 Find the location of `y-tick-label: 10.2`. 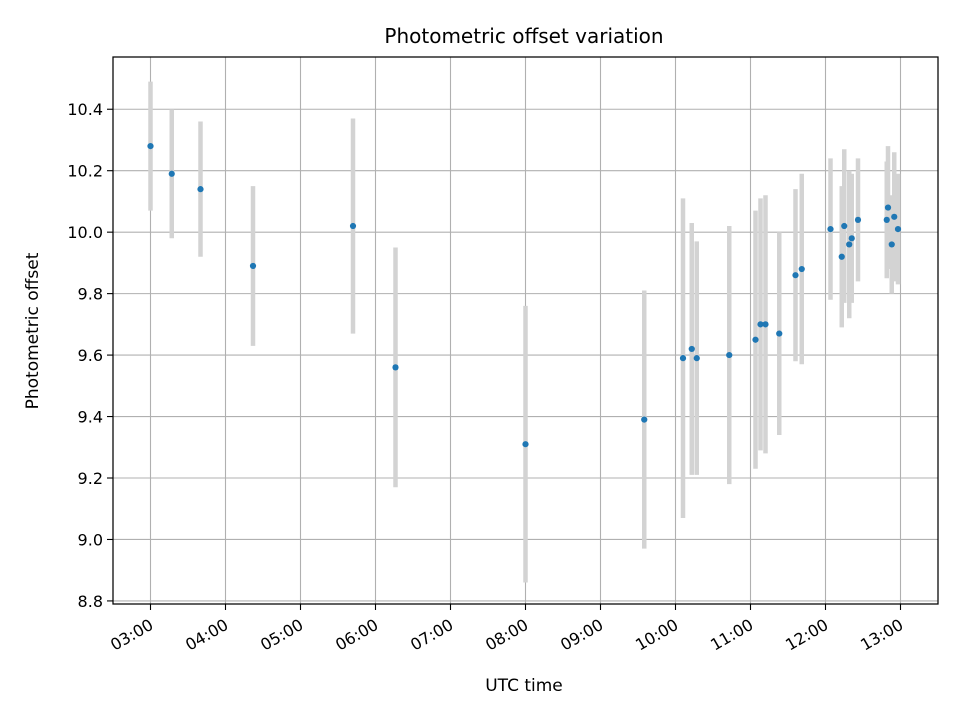

y-tick-label: 10.2 is located at coordinates (85, 171).